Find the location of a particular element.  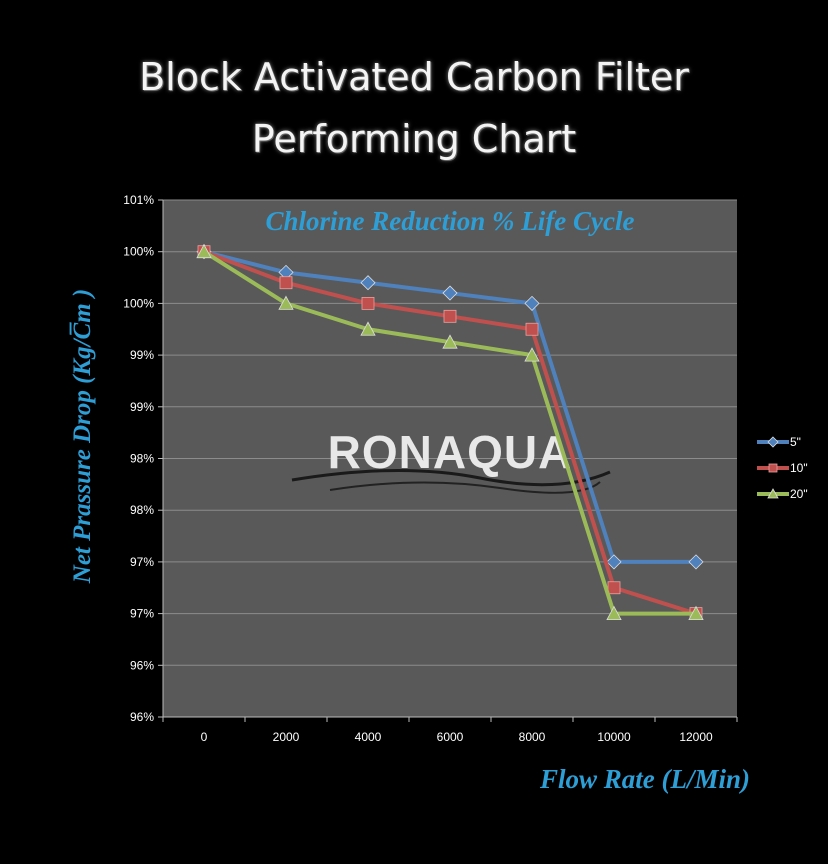

chart-subtitle: Chlorine Reduction % Life Cycle is located at coordinates (450, 221).